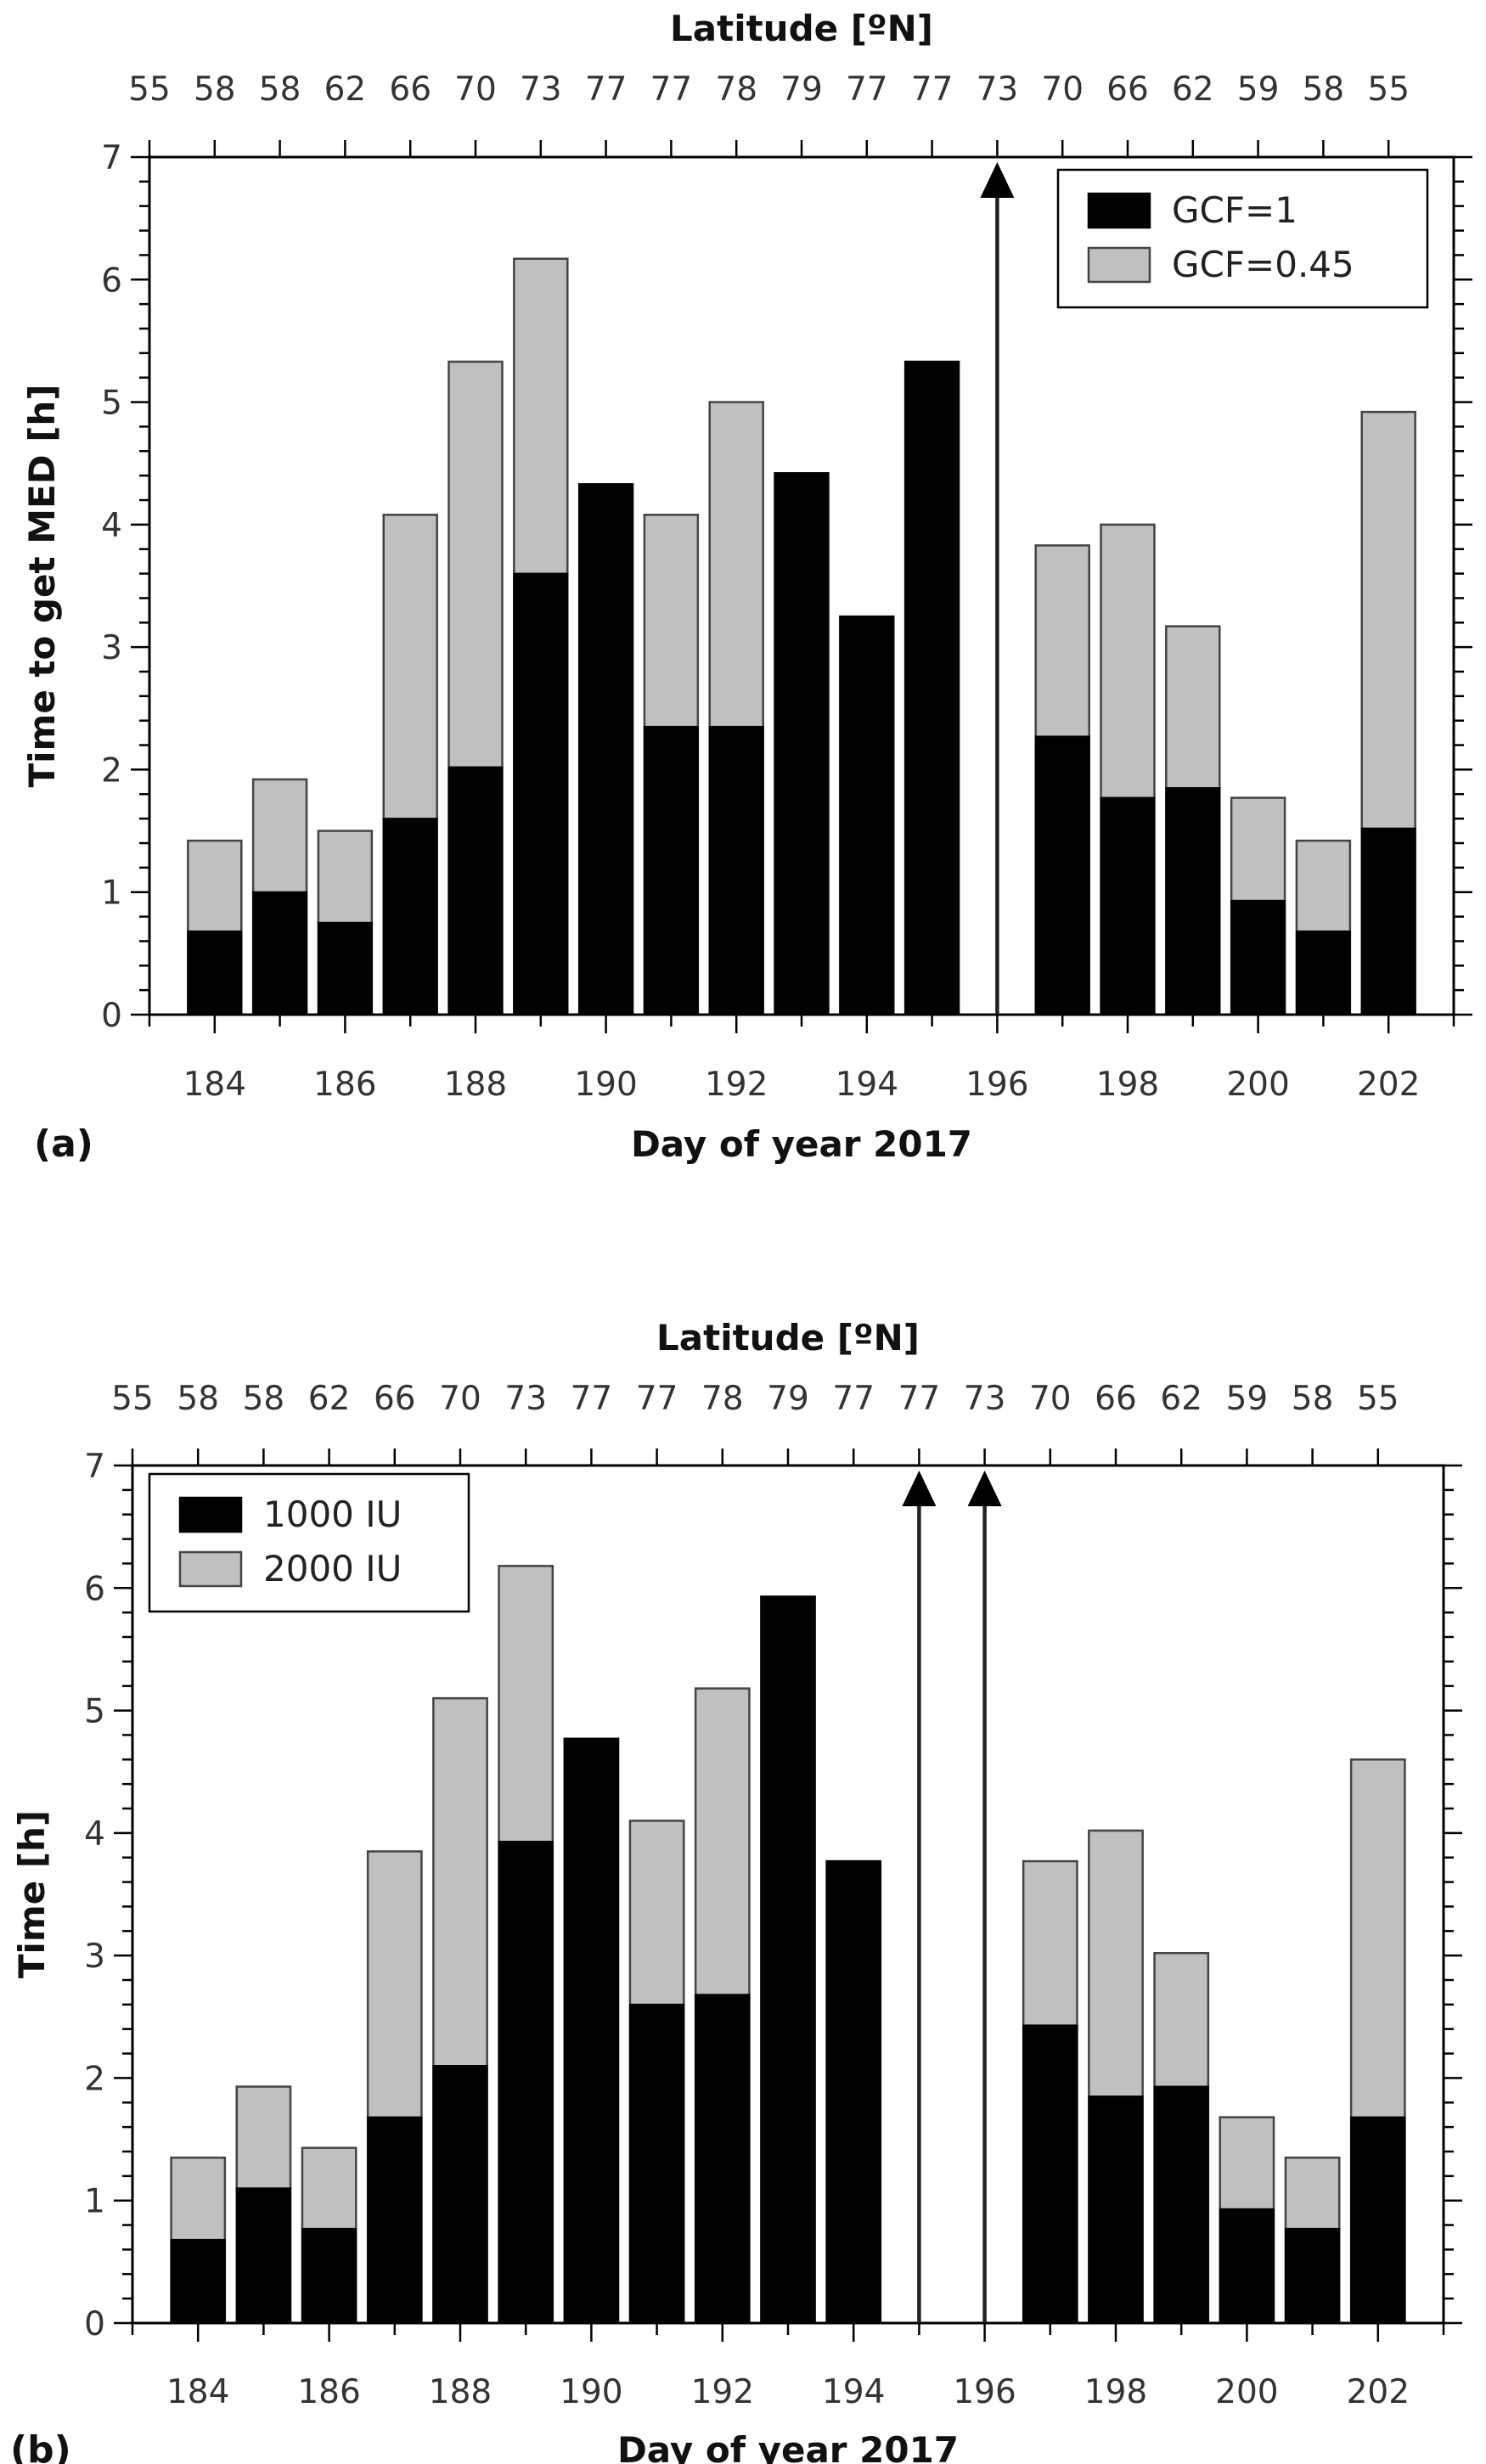 The height and width of the screenshot is (2464, 1486). Describe the element at coordinates (1234, 210) in the screenshot. I see `legend-label: GCF=1` at that location.